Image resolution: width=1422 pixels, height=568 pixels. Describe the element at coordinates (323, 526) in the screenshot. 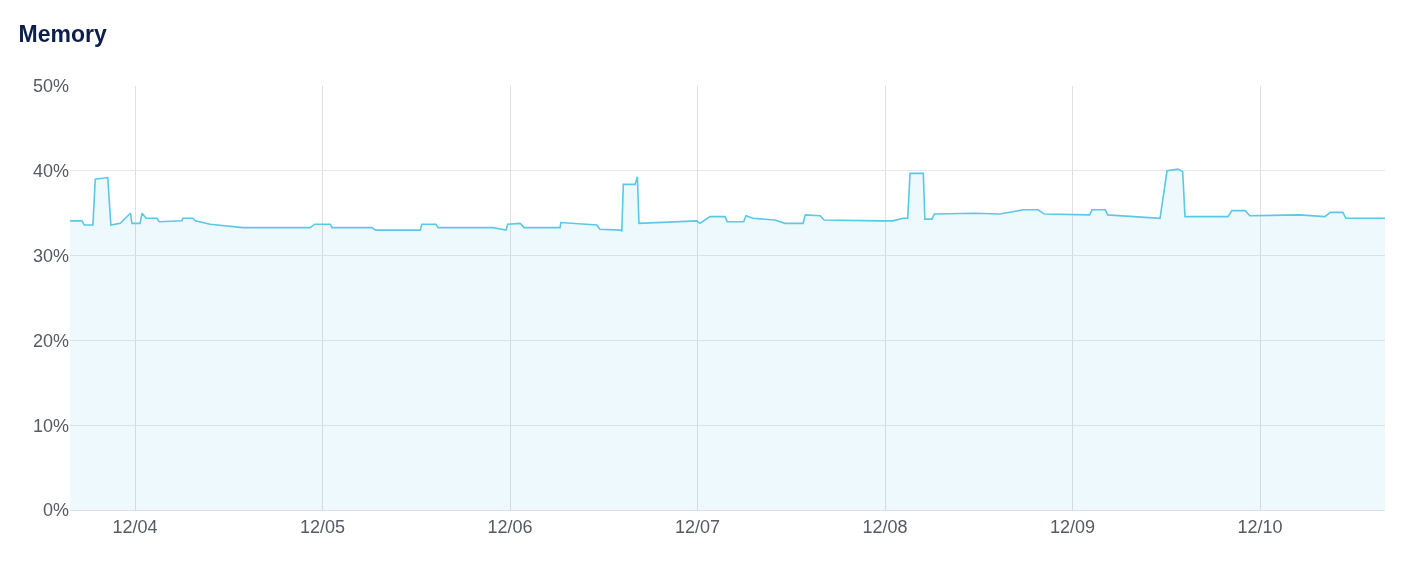

I see `x-tick-label: 12/05` at that location.